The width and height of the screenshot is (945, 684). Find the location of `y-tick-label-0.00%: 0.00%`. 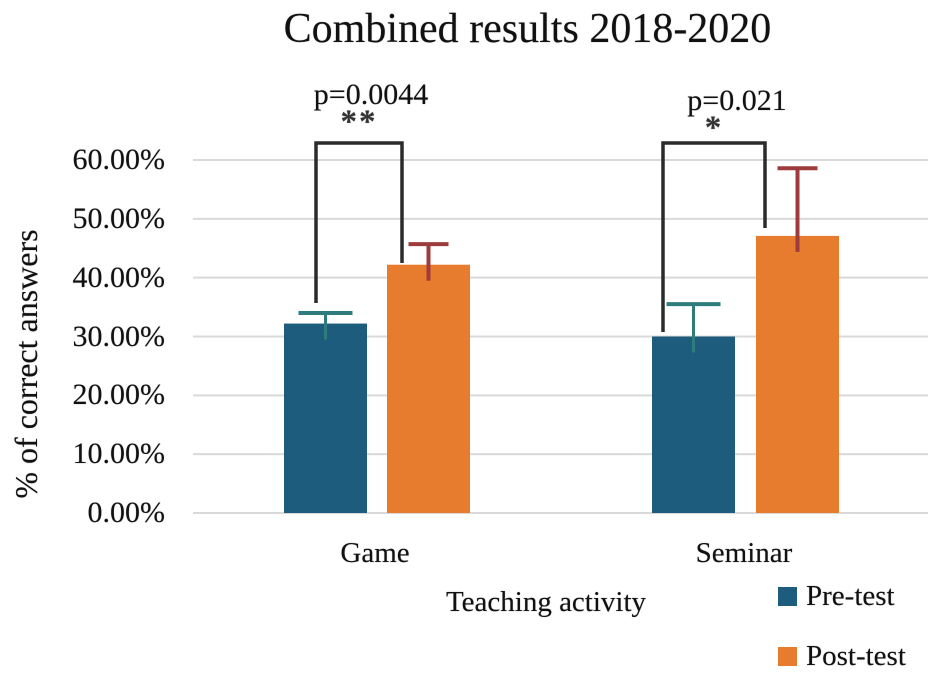

y-tick-label-0.00%: 0.00% is located at coordinates (126, 512).